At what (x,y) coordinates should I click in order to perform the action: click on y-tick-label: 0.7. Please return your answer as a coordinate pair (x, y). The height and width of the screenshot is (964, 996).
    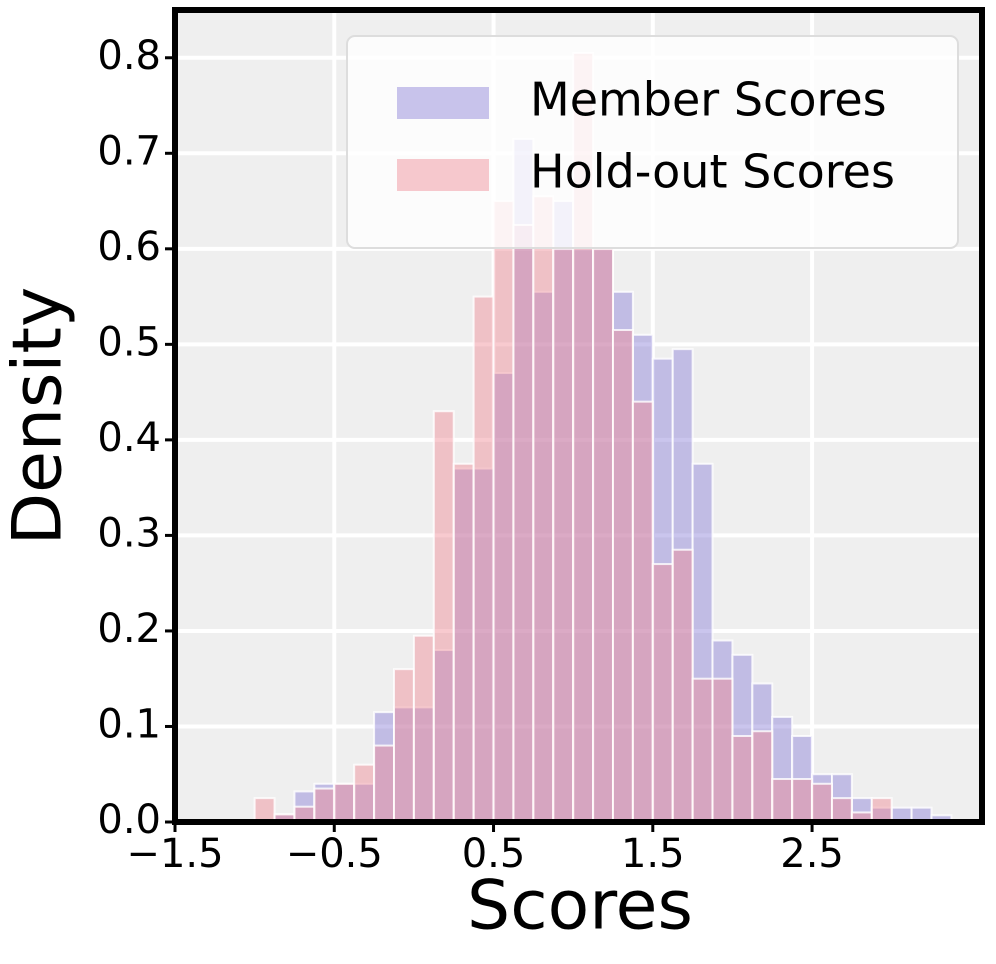
    Looking at the image, I should click on (129, 151).